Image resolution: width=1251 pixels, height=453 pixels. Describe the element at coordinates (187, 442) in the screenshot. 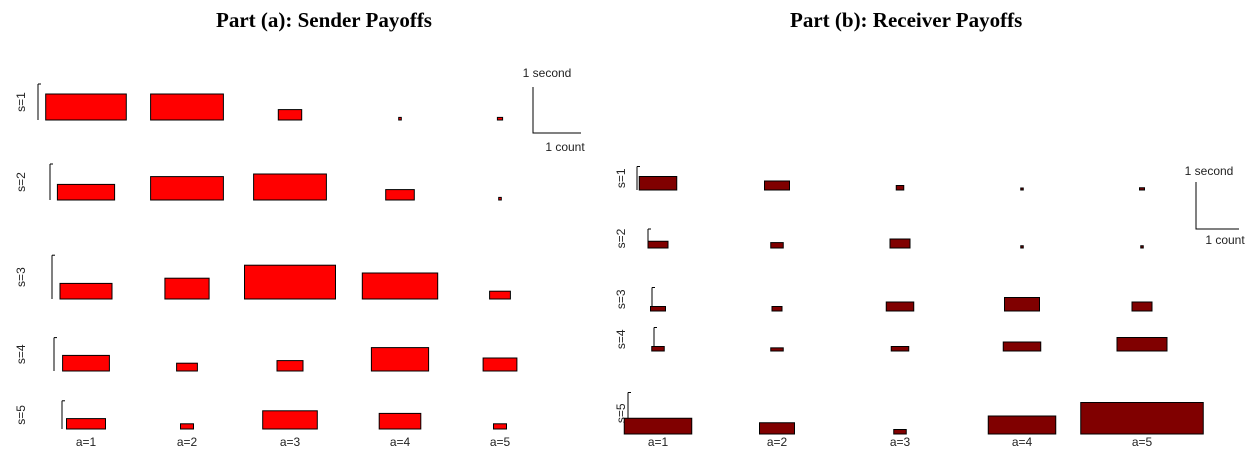

I see `sender-col-label: a=2` at that location.